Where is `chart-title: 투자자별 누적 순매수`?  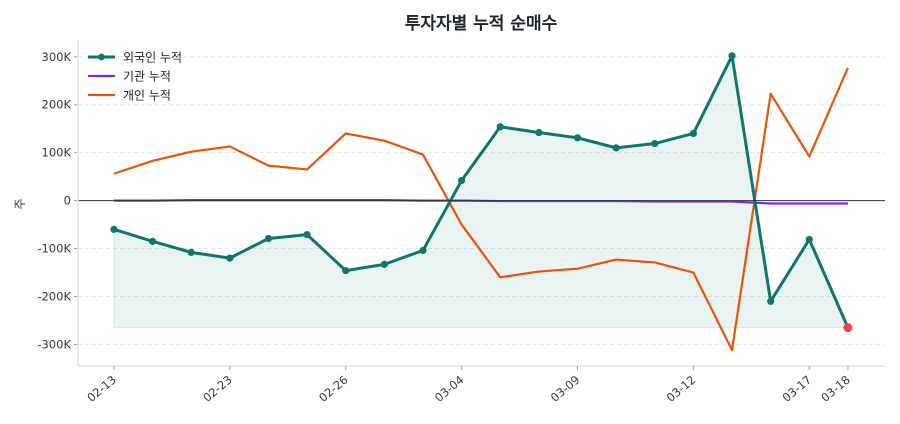
chart-title: 투자자별 누적 순매수 is located at coordinates (481, 24).